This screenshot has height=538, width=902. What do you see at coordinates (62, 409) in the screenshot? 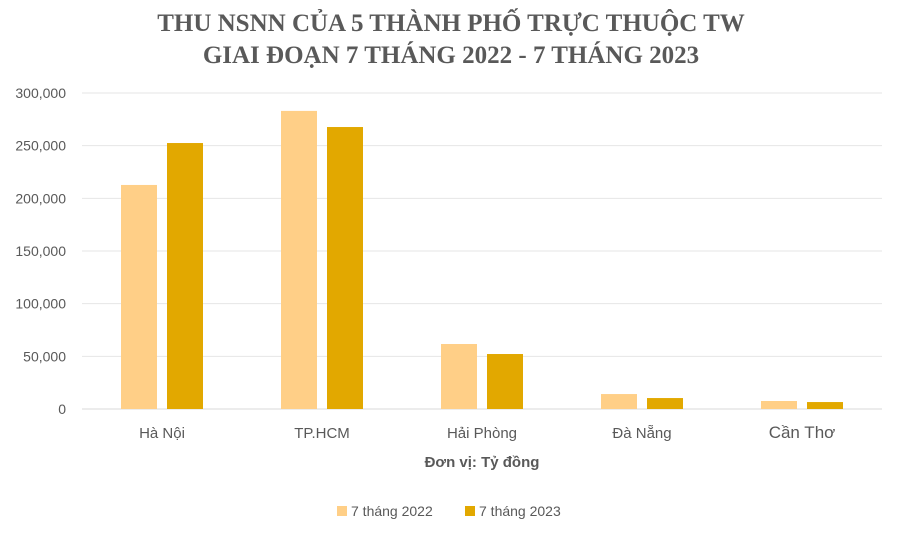
I see `y-tick-label: 0` at bounding box center [62, 409].